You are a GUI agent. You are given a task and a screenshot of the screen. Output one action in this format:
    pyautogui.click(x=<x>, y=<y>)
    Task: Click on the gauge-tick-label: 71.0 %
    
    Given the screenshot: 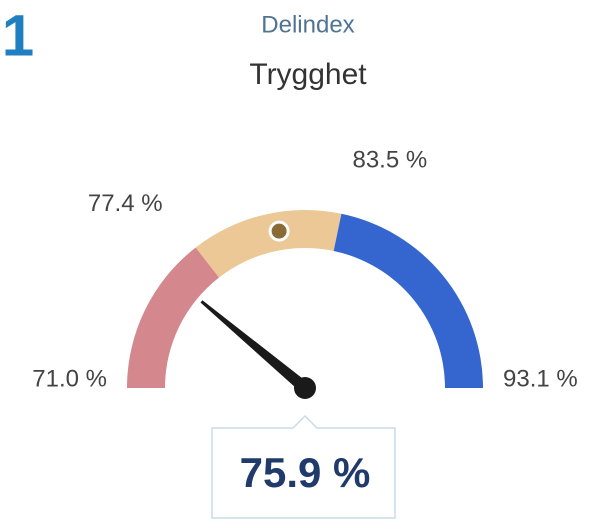 What is the action you would take?
    pyautogui.click(x=69, y=378)
    